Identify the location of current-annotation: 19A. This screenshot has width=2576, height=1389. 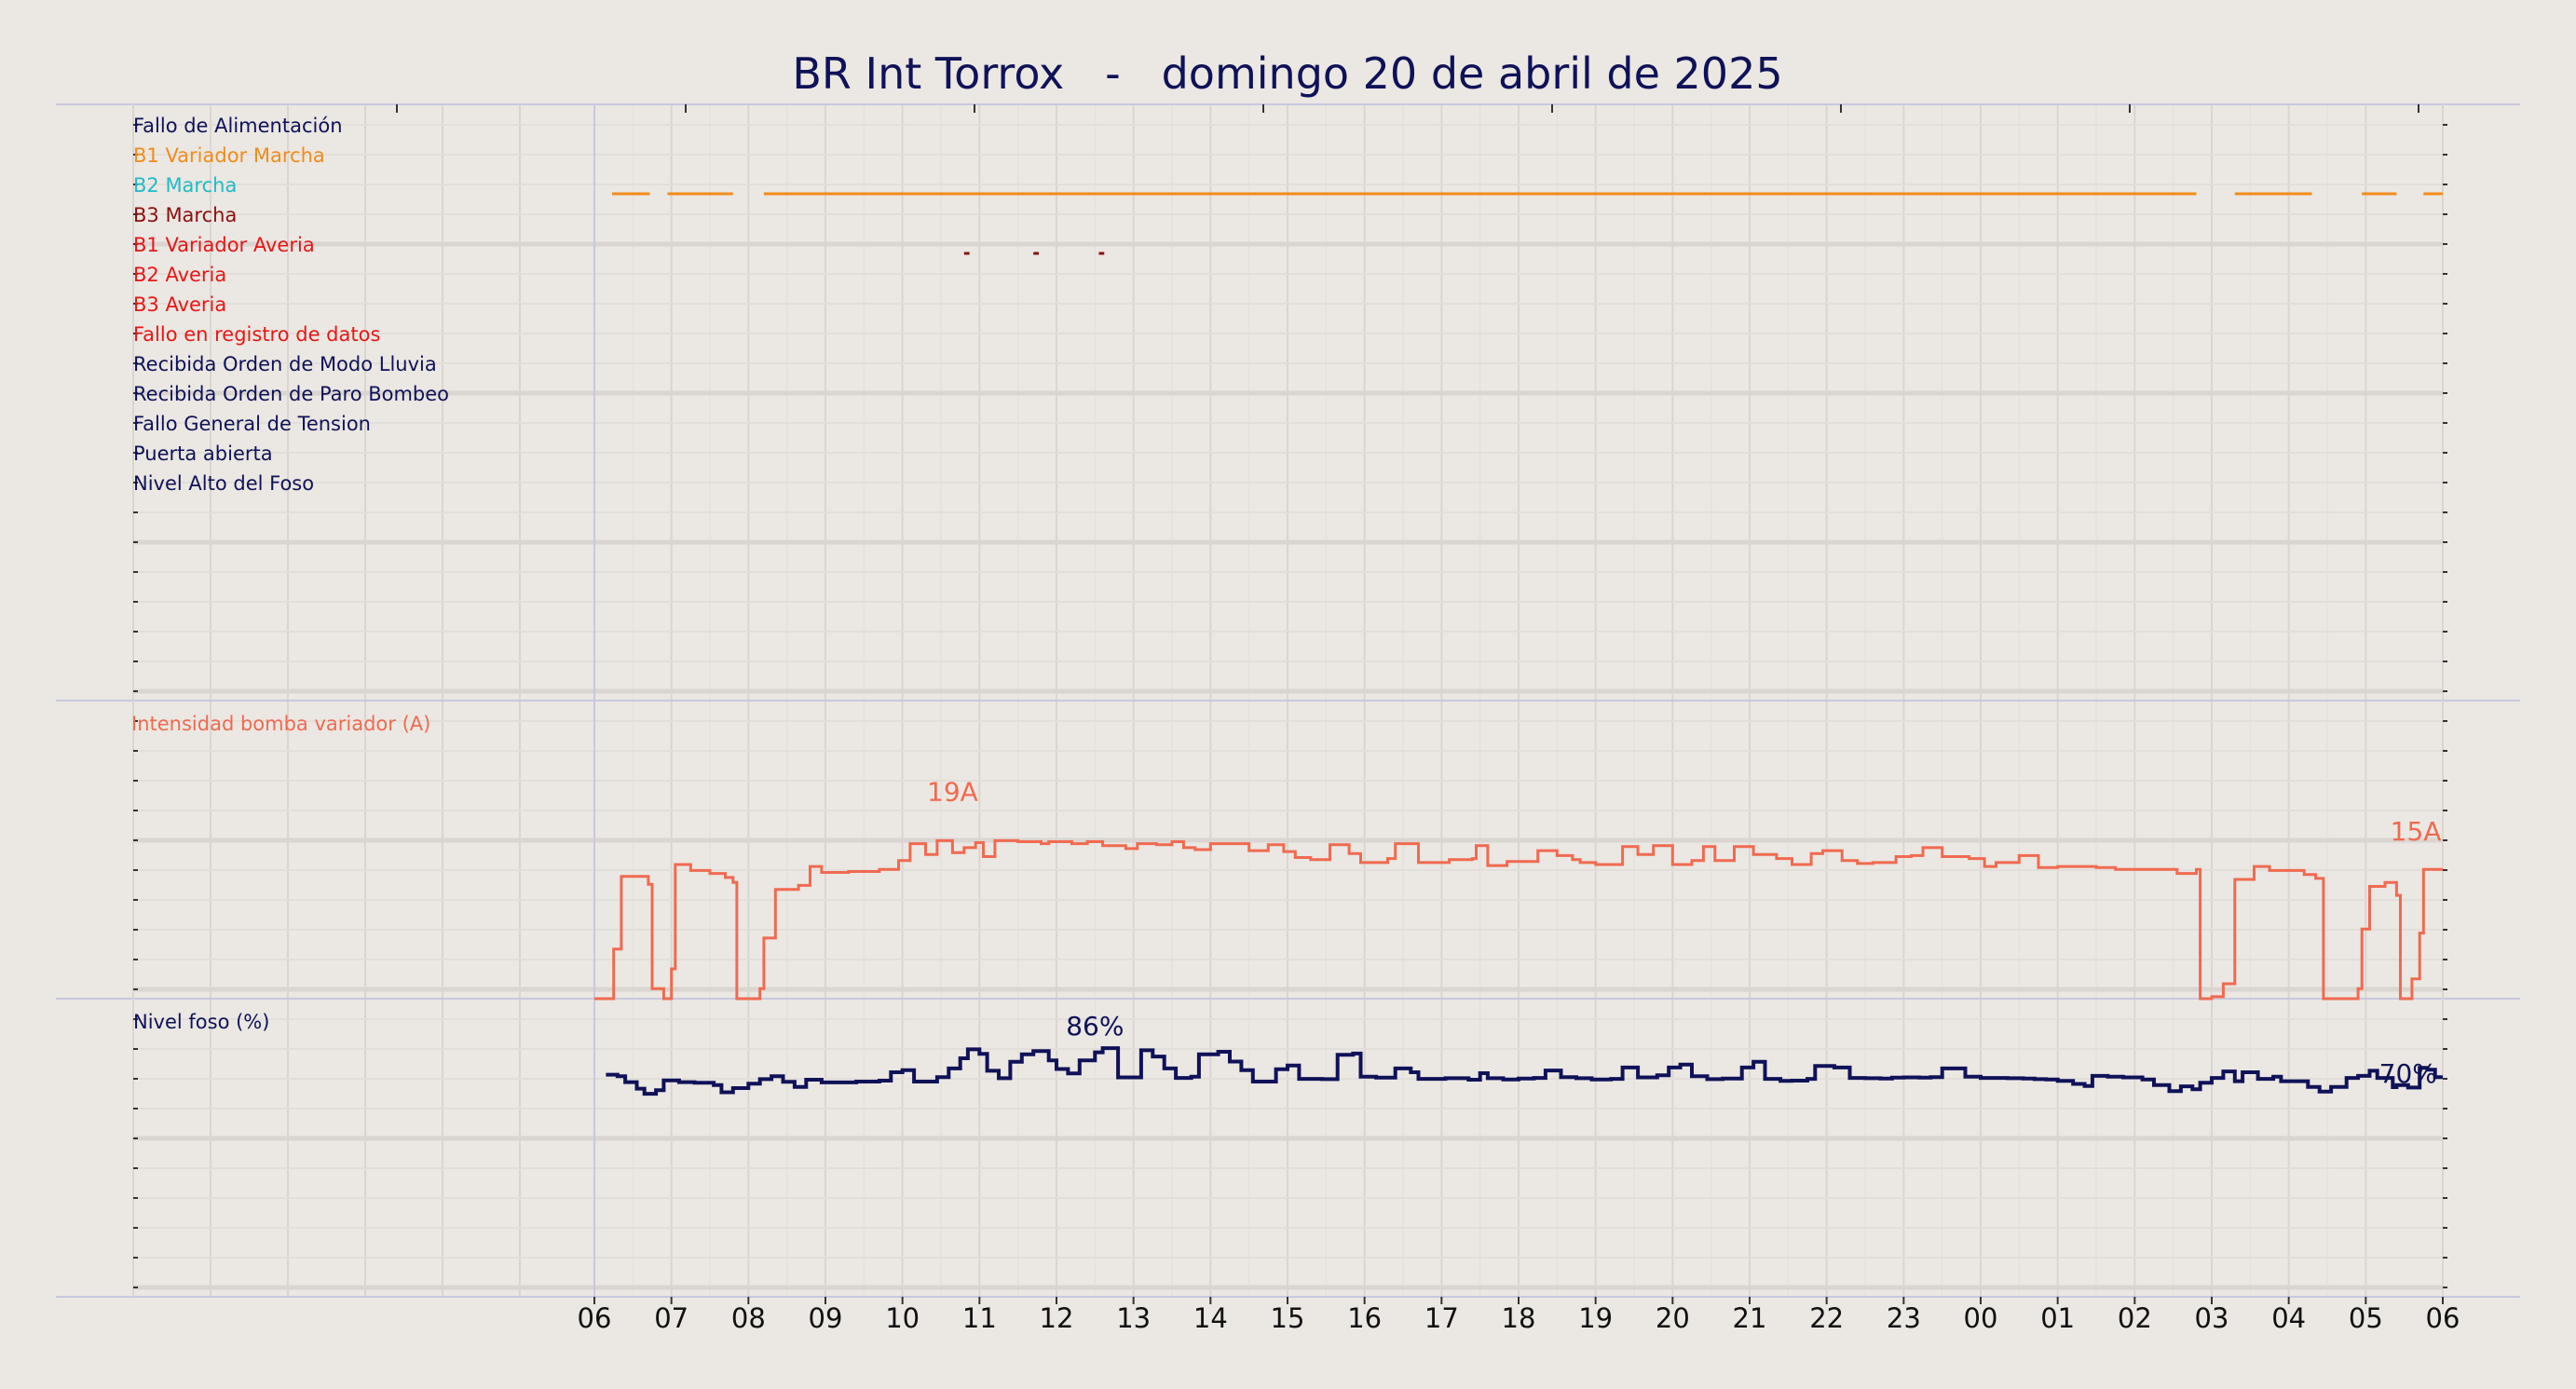
(952, 791).